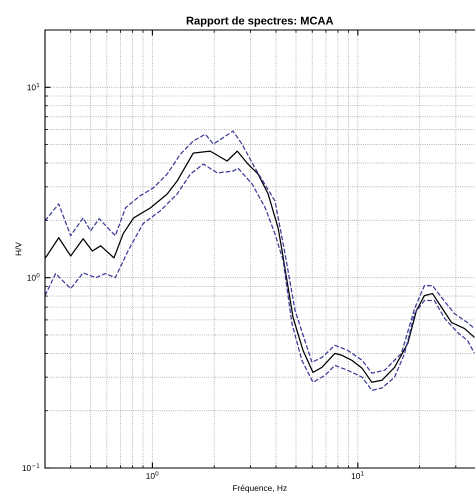 The height and width of the screenshot is (499, 475). What do you see at coordinates (31, 468) in the screenshot?
I see `y-tick-label: 10$^{−1}$` at bounding box center [31, 468].